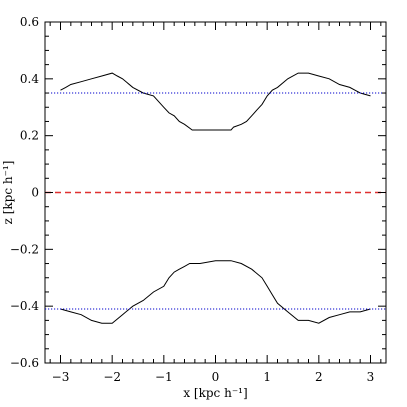 The width and height of the screenshot is (407, 407). I want to click on x-tick-label: 0, so click(216, 377).